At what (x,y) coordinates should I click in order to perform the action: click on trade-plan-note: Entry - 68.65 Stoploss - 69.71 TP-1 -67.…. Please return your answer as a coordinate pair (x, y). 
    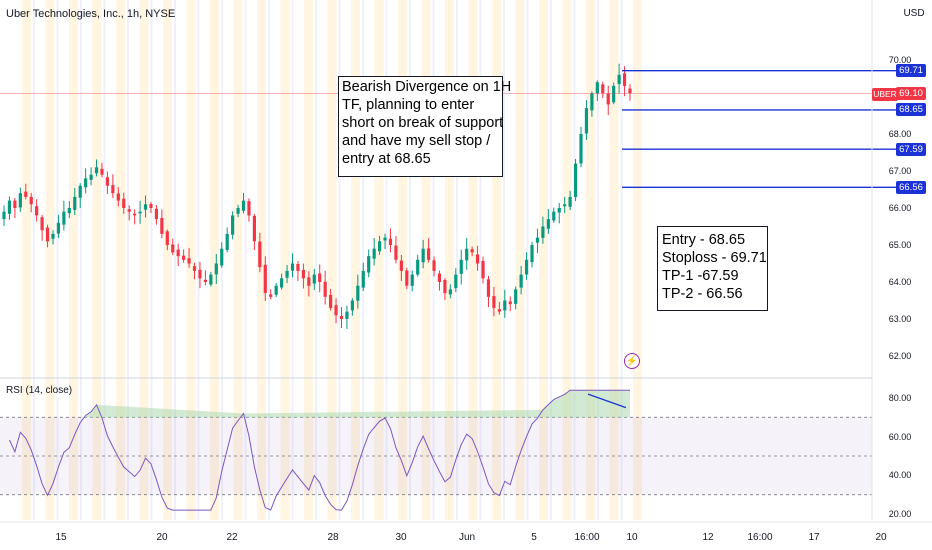
    Looking at the image, I should click on (712, 268).